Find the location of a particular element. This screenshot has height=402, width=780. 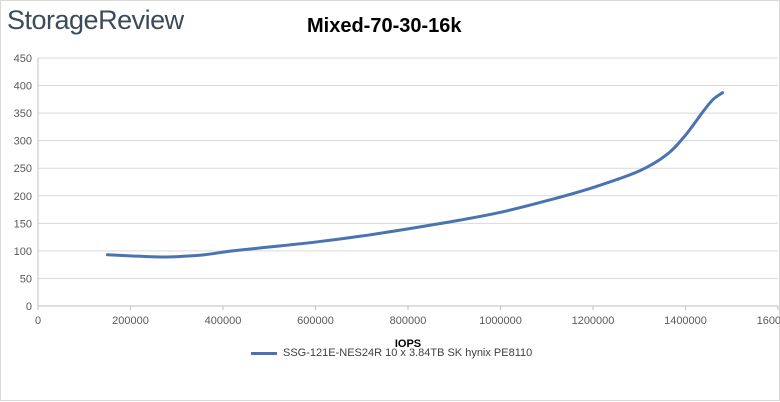

x-tick-label: 200000 is located at coordinates (130, 321).